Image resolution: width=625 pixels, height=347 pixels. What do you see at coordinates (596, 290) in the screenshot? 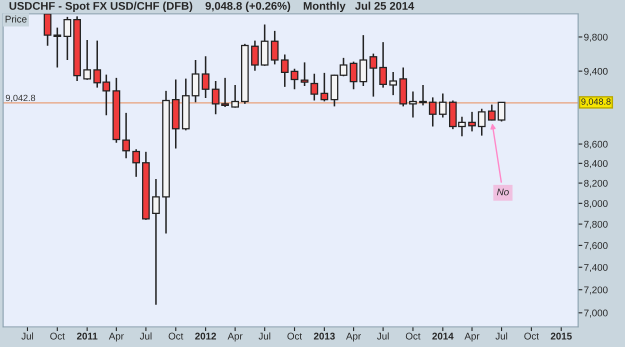
I see `y-tick-label: 7,200` at bounding box center [596, 290].